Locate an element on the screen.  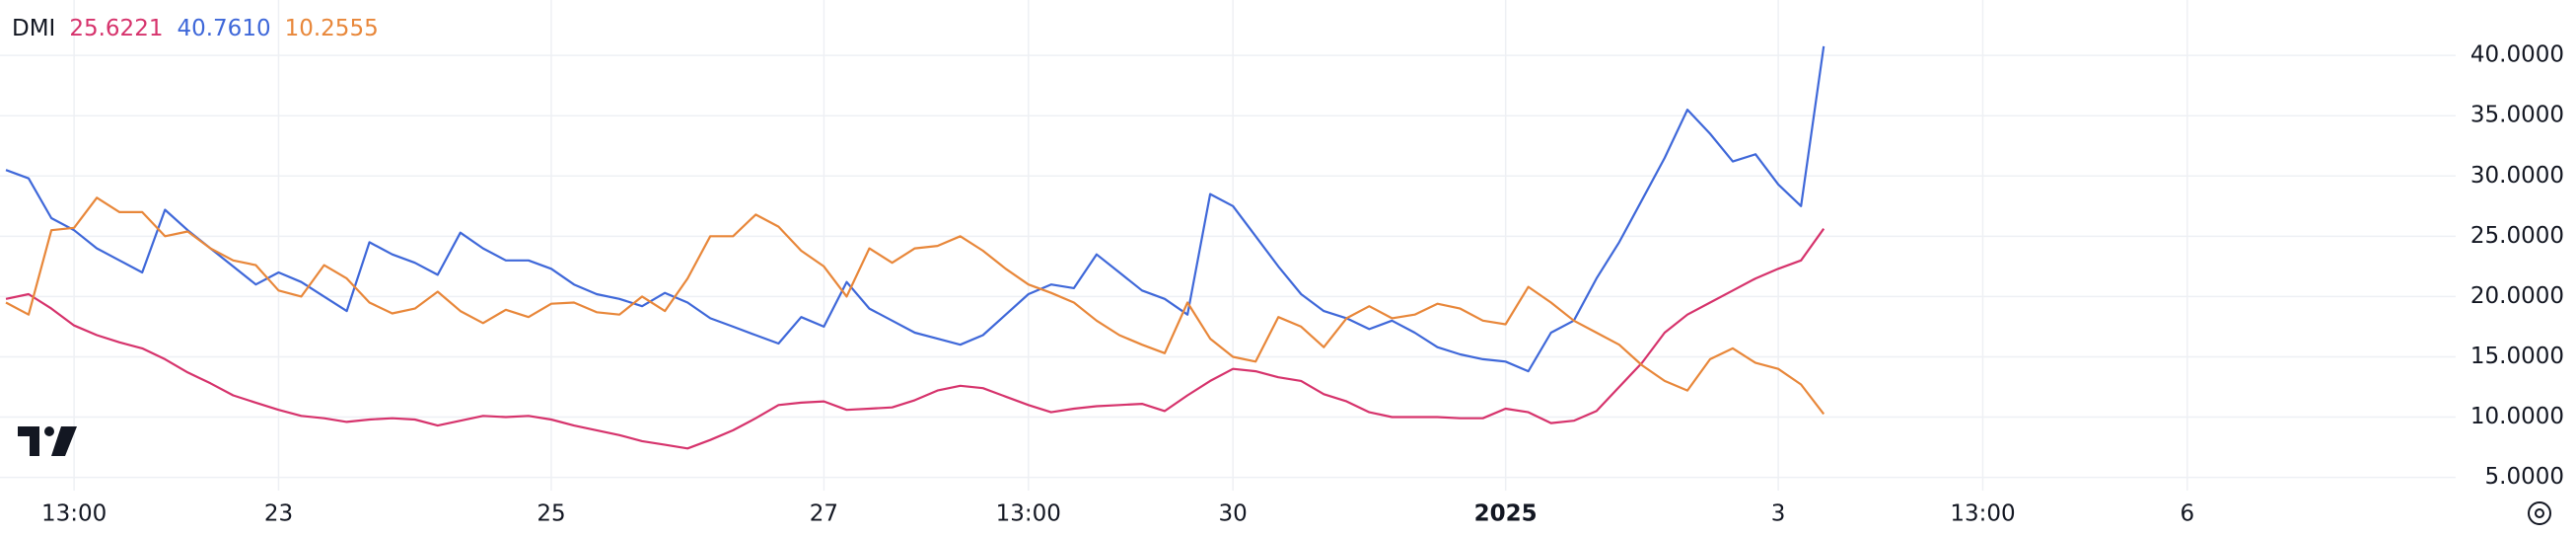
y-tick-label: 35.0000 is located at coordinates (2517, 116).